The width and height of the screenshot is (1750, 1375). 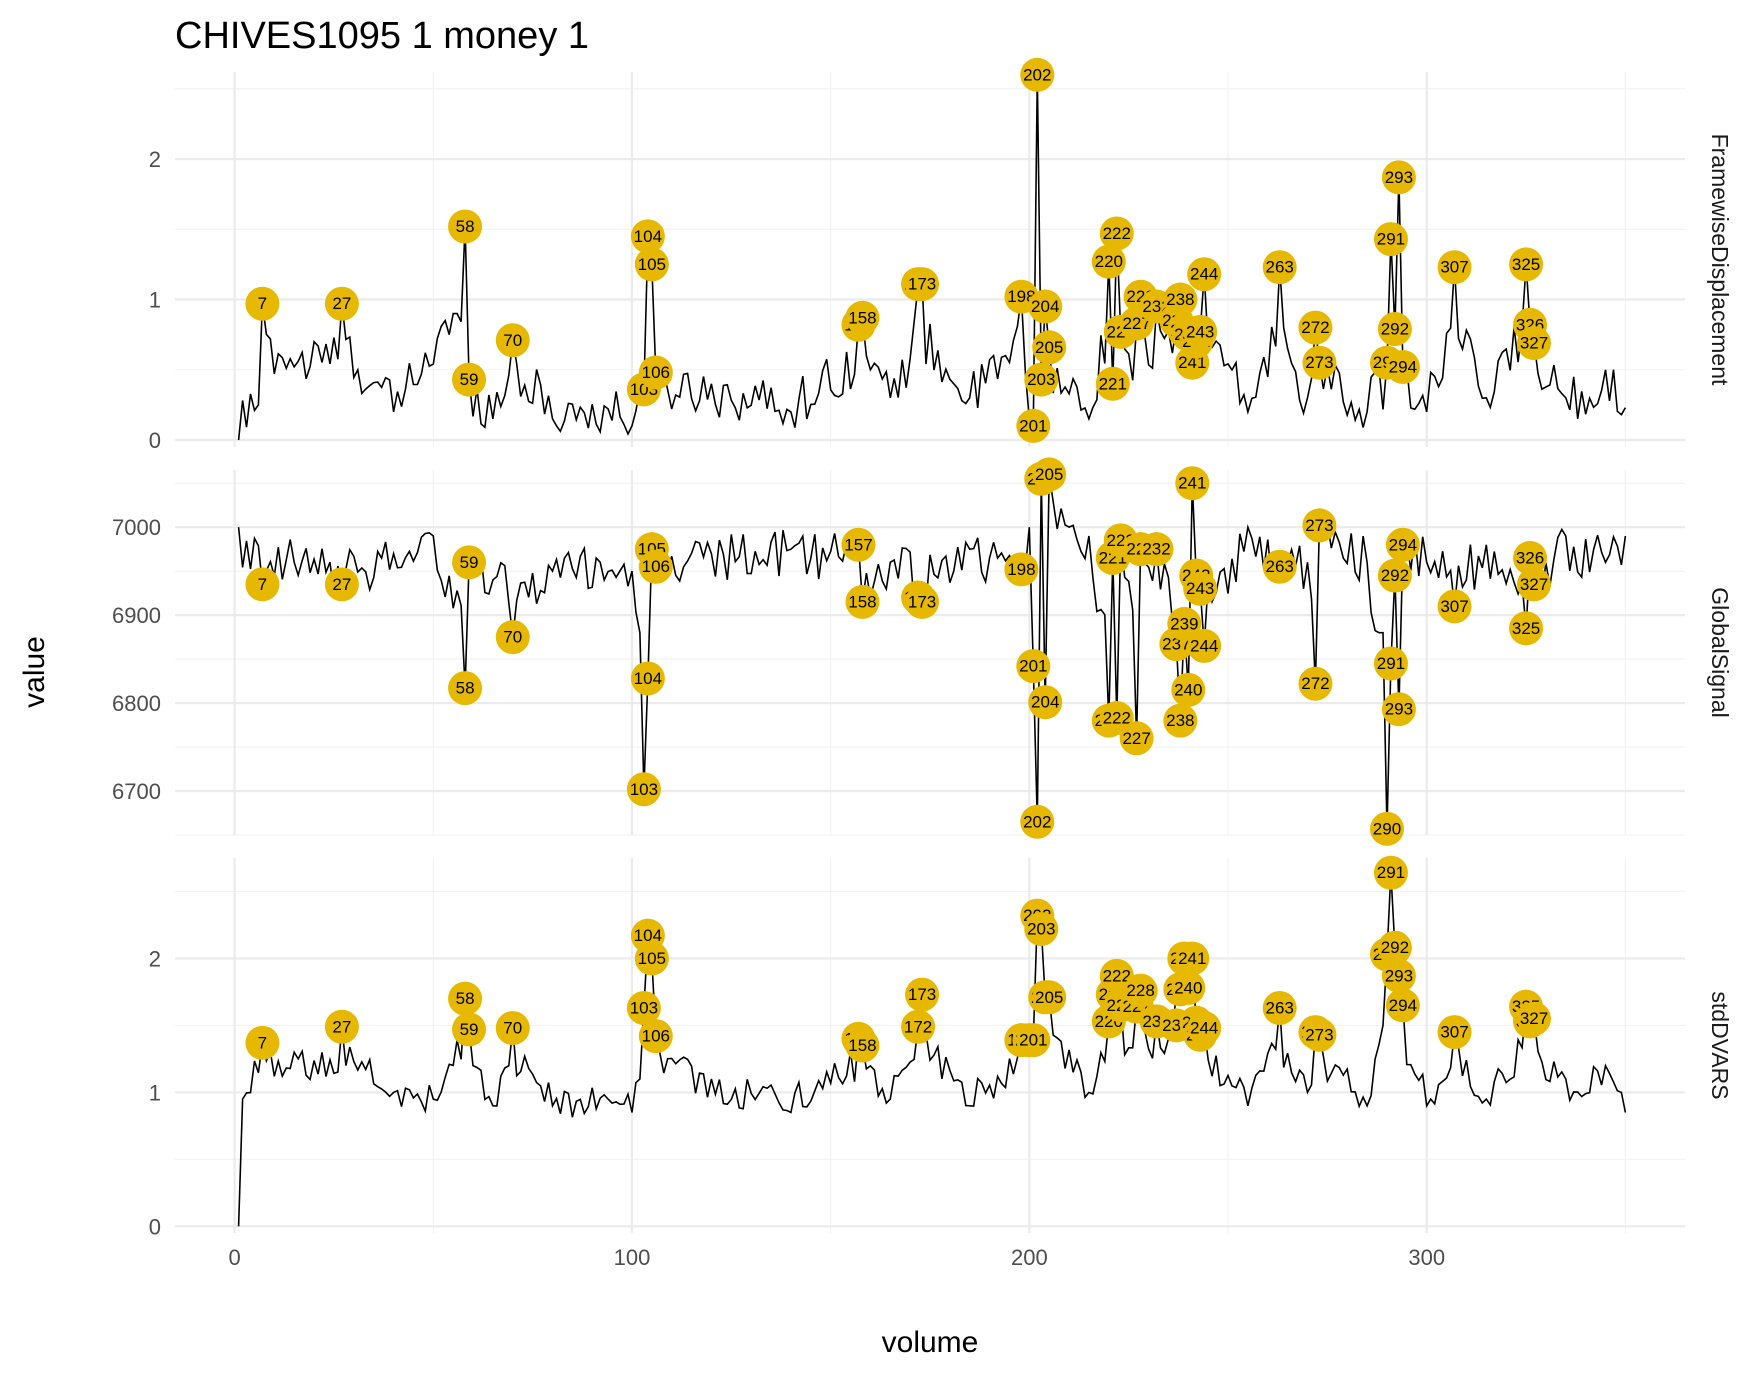 I want to click on outlier-label: 325, so click(x=1526, y=628).